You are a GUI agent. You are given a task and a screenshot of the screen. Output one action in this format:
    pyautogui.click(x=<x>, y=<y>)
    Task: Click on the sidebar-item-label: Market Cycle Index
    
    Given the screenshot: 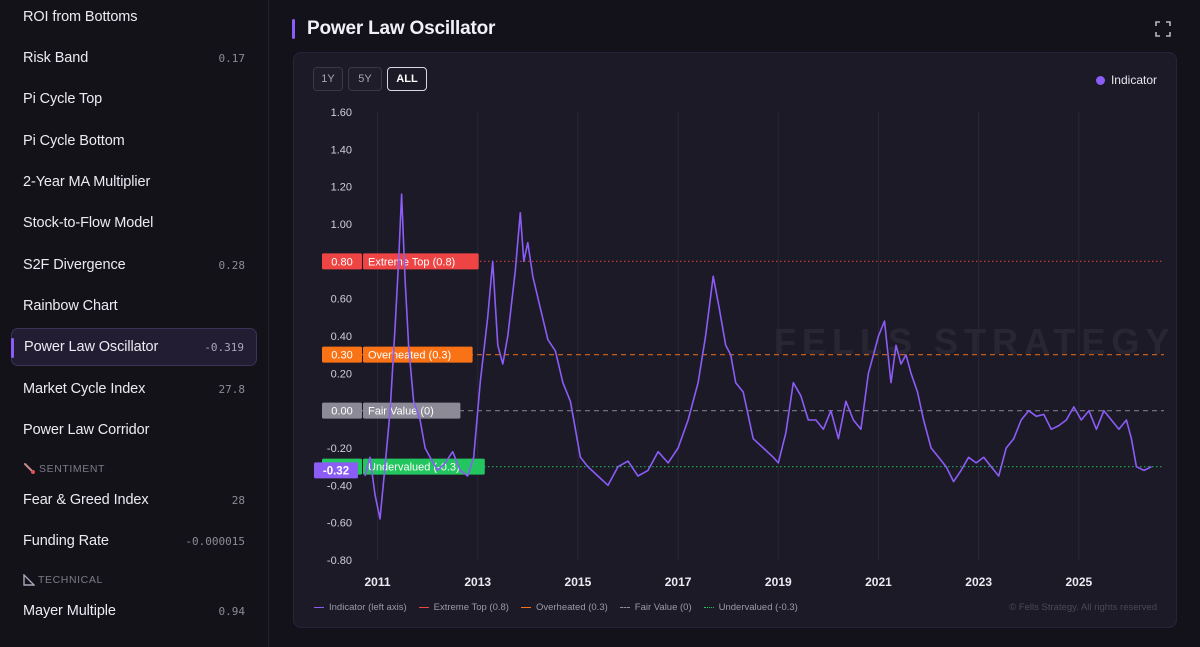 What is the action you would take?
    pyautogui.click(x=84, y=389)
    